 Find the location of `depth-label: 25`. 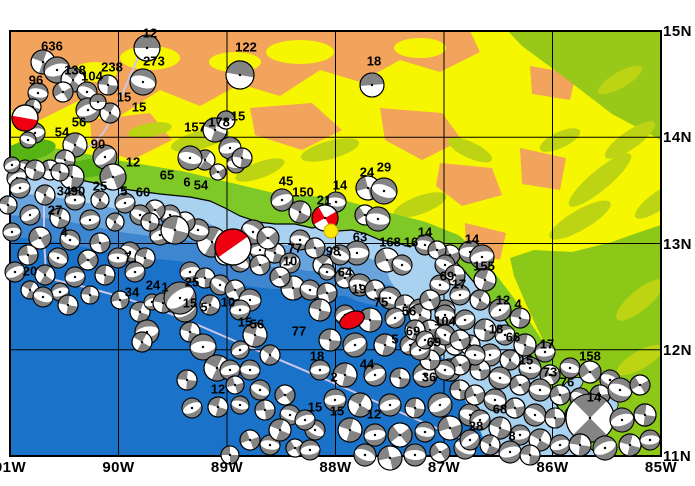

depth-label: 25 is located at coordinates (192, 282).